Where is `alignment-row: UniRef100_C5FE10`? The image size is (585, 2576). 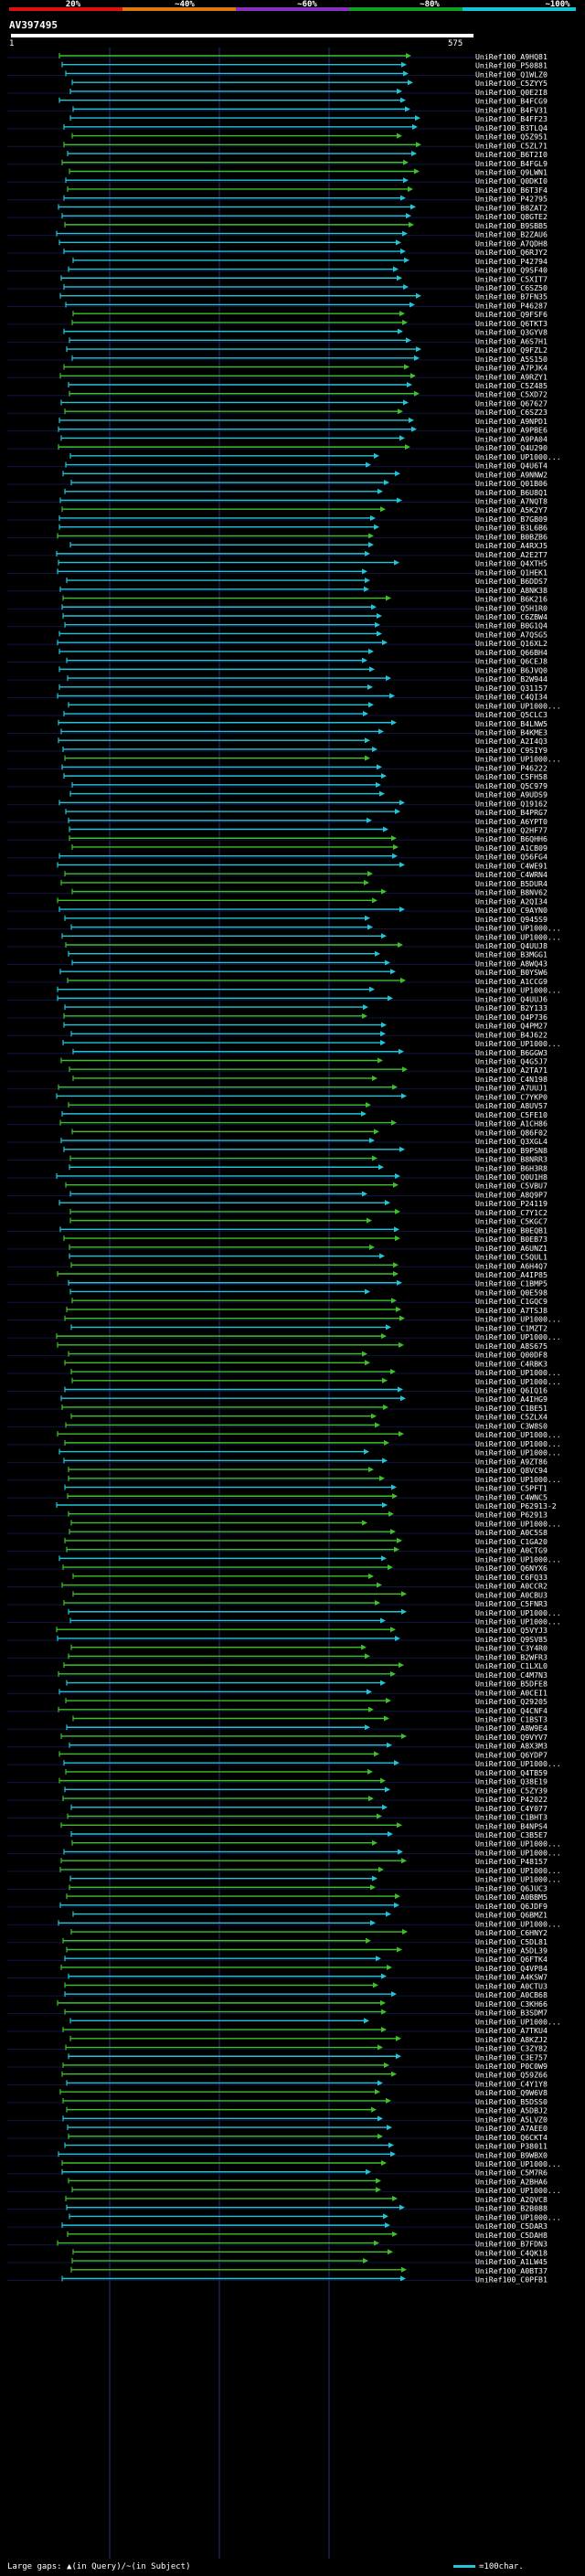
alignment-row: UniRef100_C5FE10 is located at coordinates (304, 1114).